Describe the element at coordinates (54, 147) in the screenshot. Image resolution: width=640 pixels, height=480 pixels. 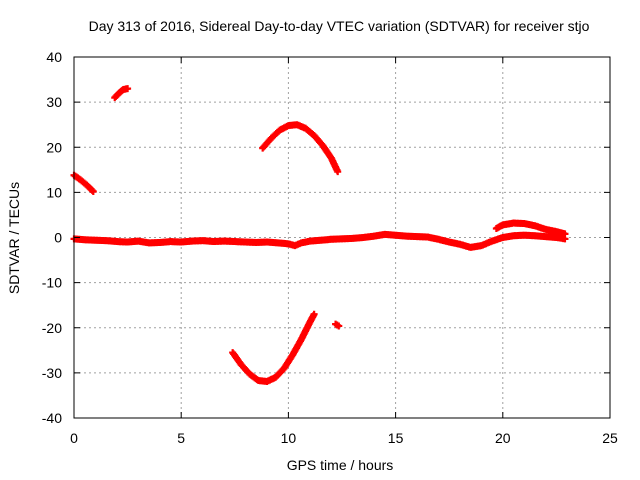
I see `y-tick-label: 20` at that location.